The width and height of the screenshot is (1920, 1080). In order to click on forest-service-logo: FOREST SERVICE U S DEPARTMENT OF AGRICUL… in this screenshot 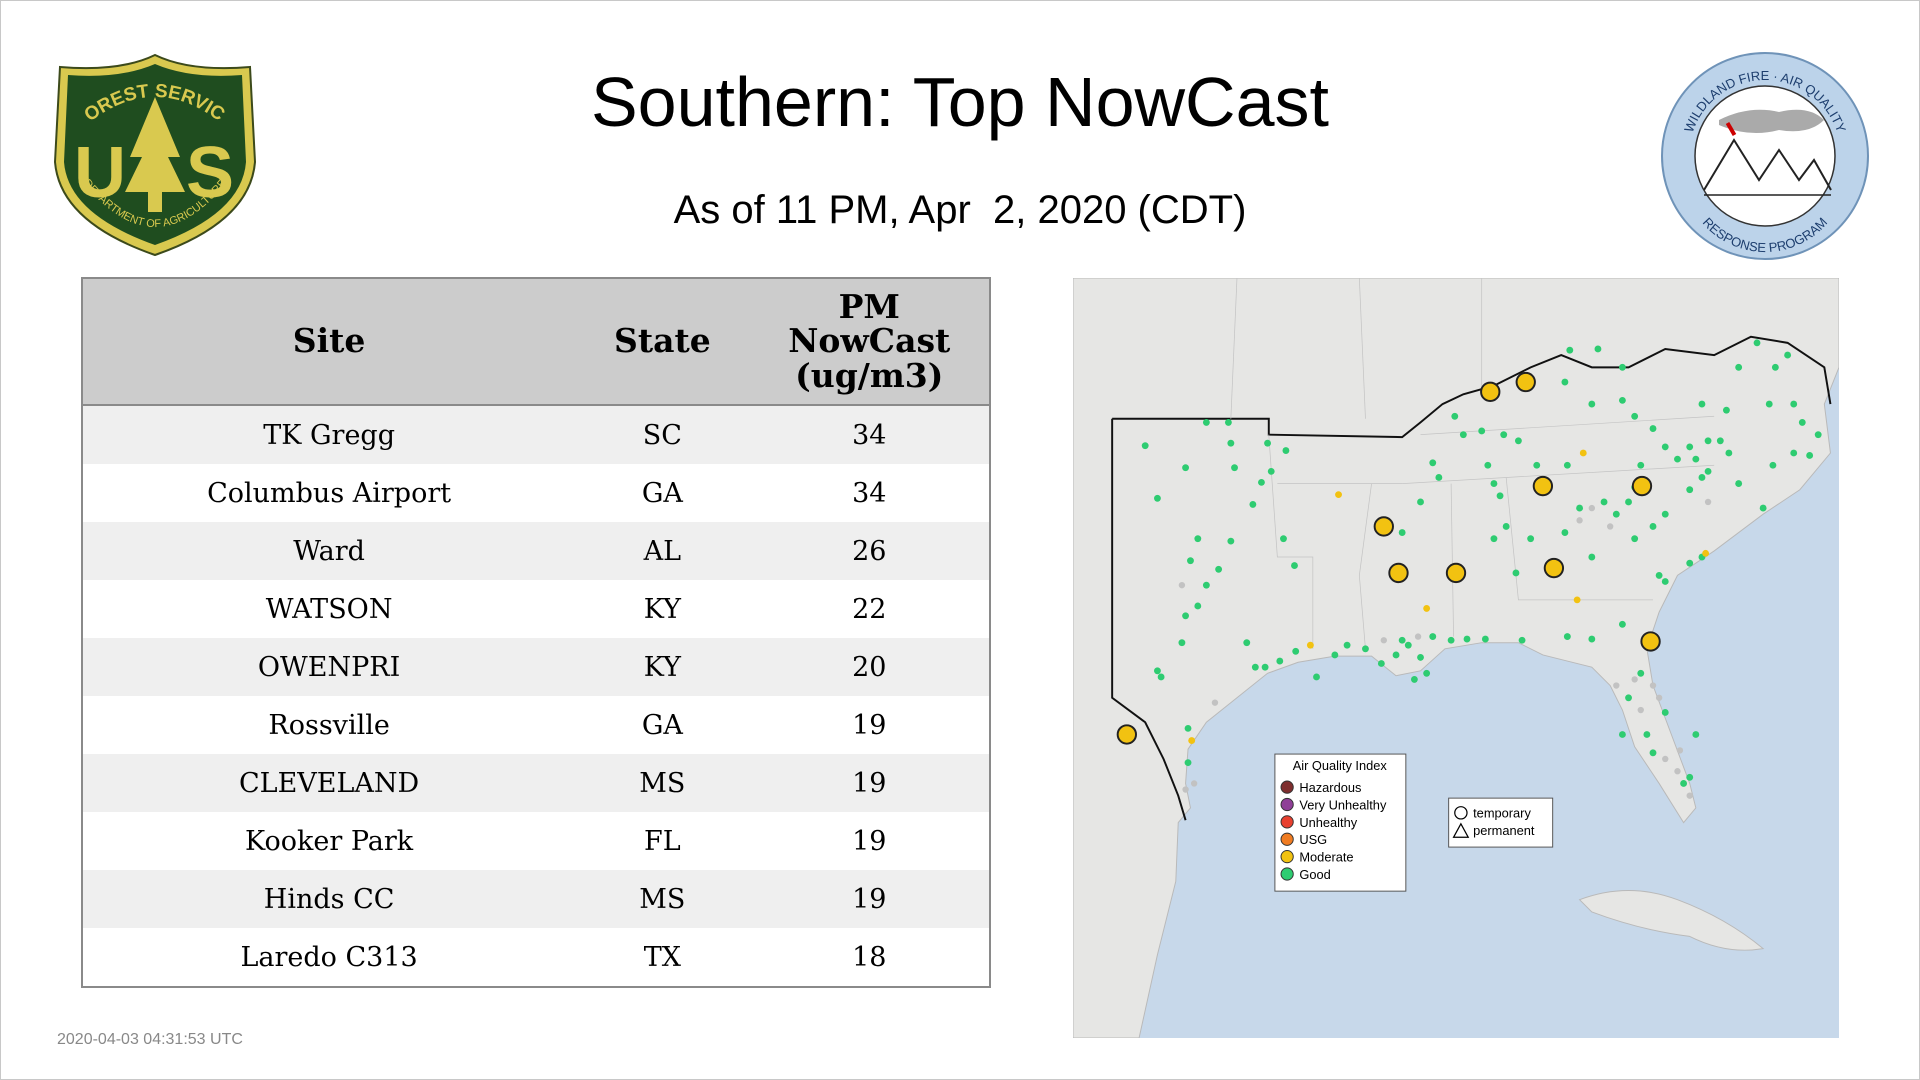, I will do `click(153, 154)`.